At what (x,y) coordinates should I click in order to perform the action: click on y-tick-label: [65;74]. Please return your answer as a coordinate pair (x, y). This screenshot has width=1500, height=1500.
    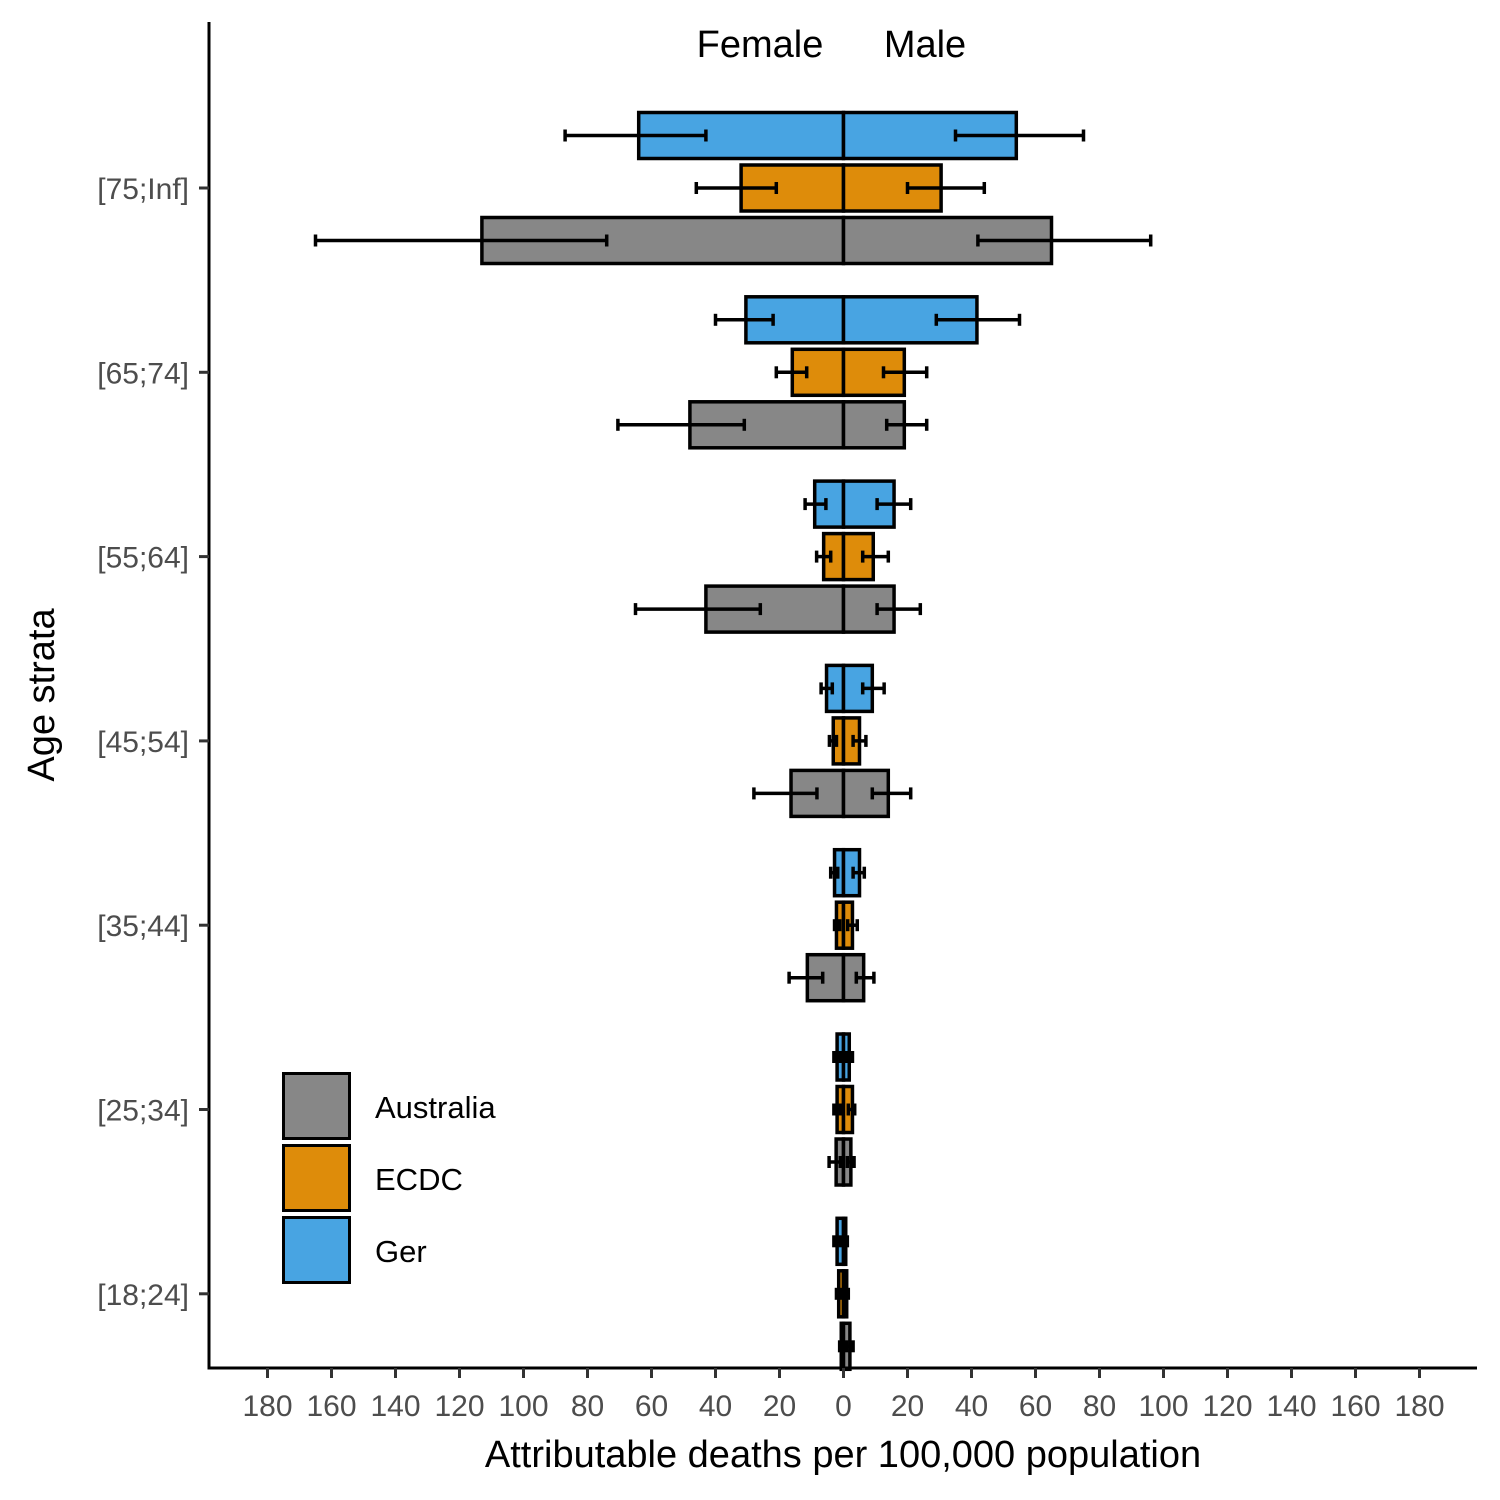
    Looking at the image, I should click on (143, 373).